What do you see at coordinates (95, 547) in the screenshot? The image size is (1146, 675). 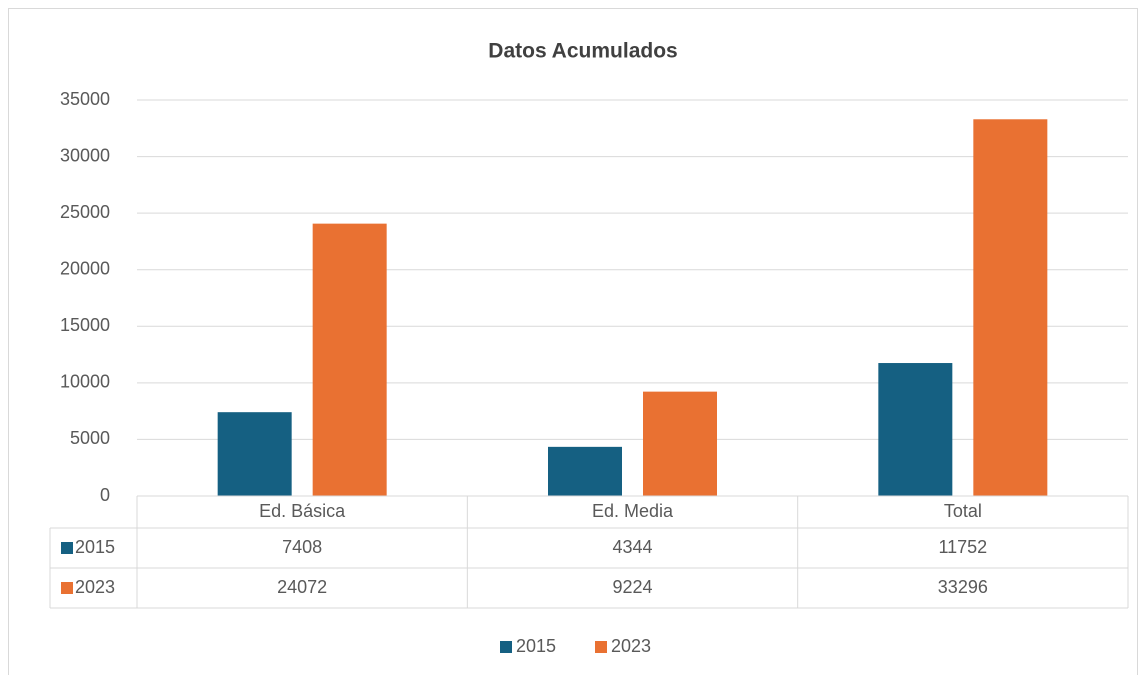 I see `table-series-name: 2015` at bounding box center [95, 547].